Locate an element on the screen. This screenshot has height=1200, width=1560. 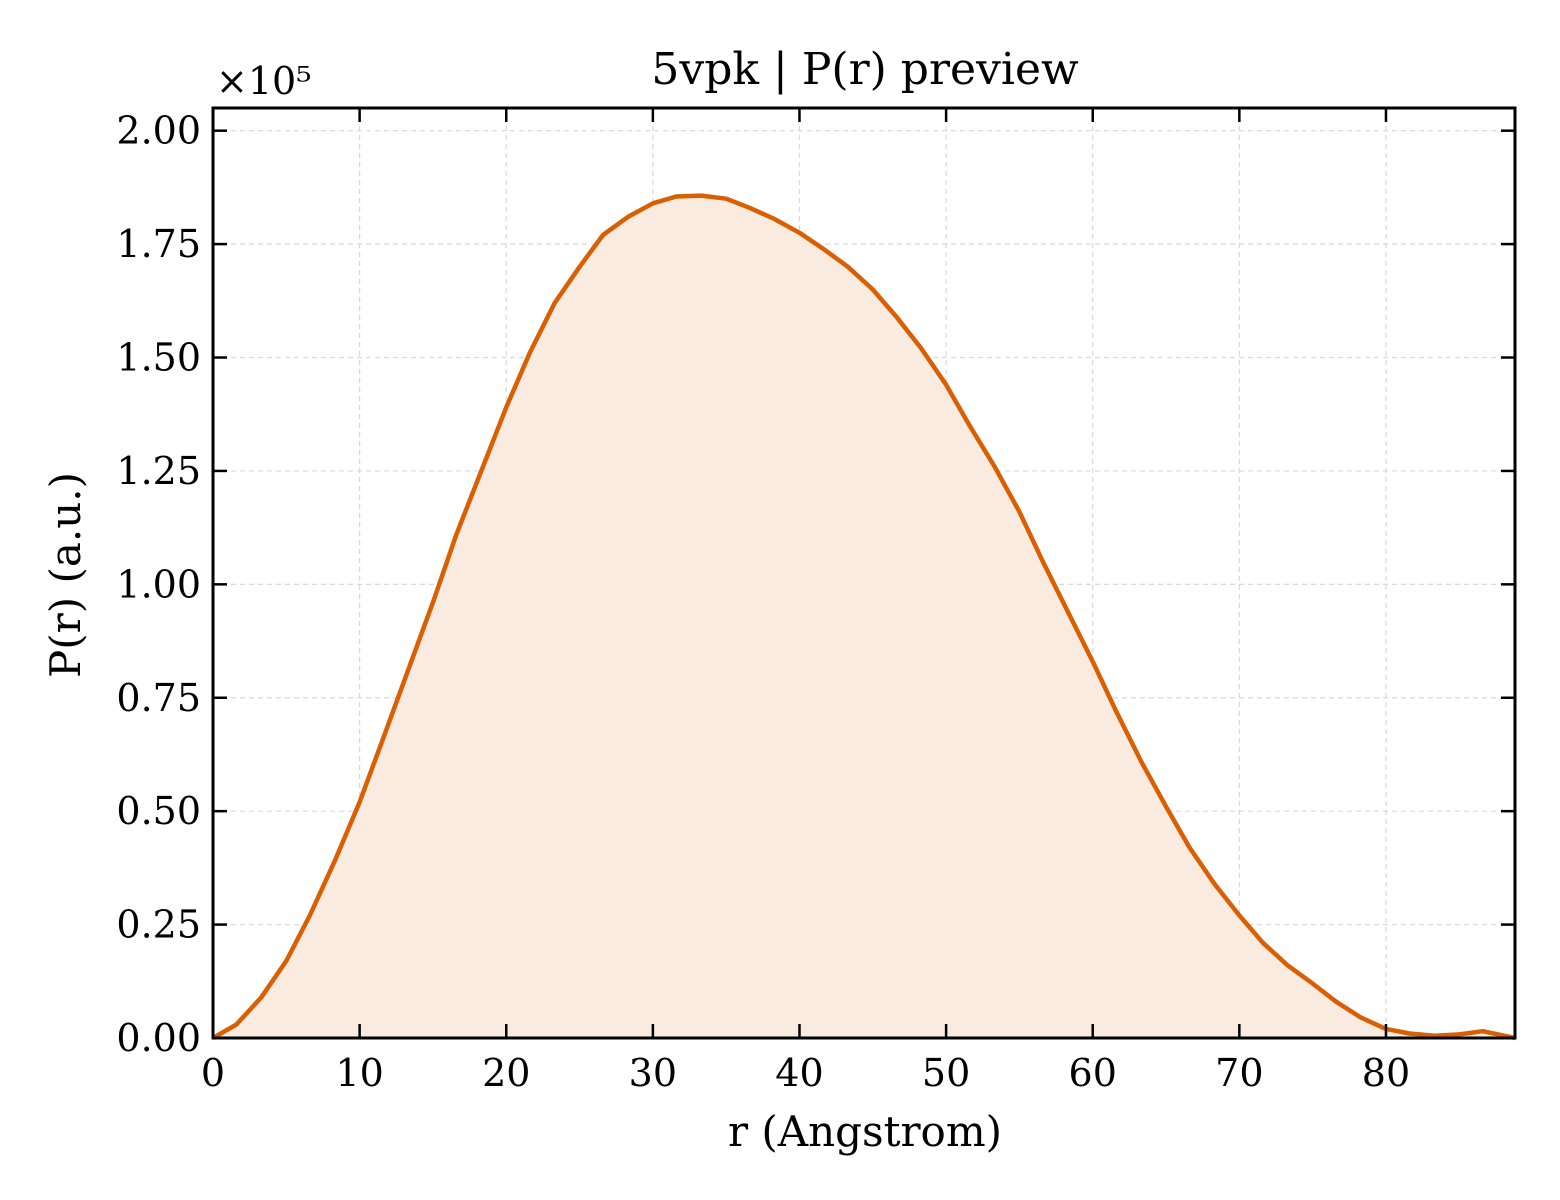
y-tick-label: 1.00 is located at coordinates (158, 584).